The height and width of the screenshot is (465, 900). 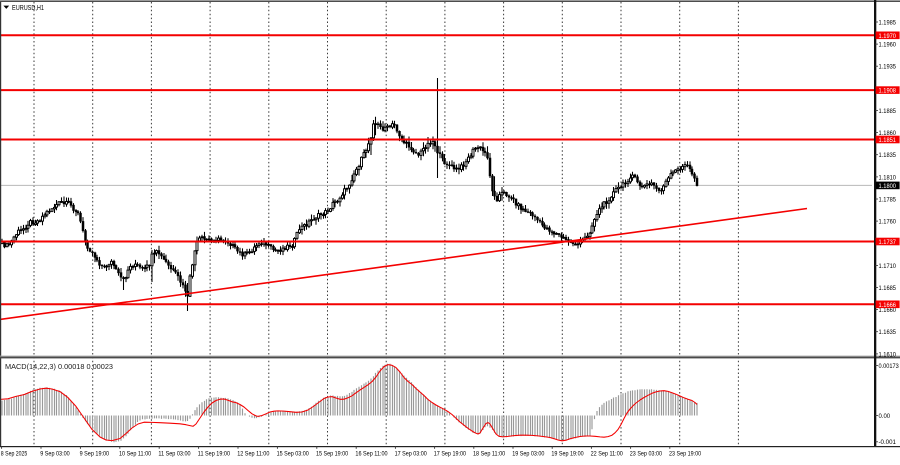 What do you see at coordinates (567, 454) in the screenshot?
I see `svg-text: 19 Sep 19:00` at bounding box center [567, 454].